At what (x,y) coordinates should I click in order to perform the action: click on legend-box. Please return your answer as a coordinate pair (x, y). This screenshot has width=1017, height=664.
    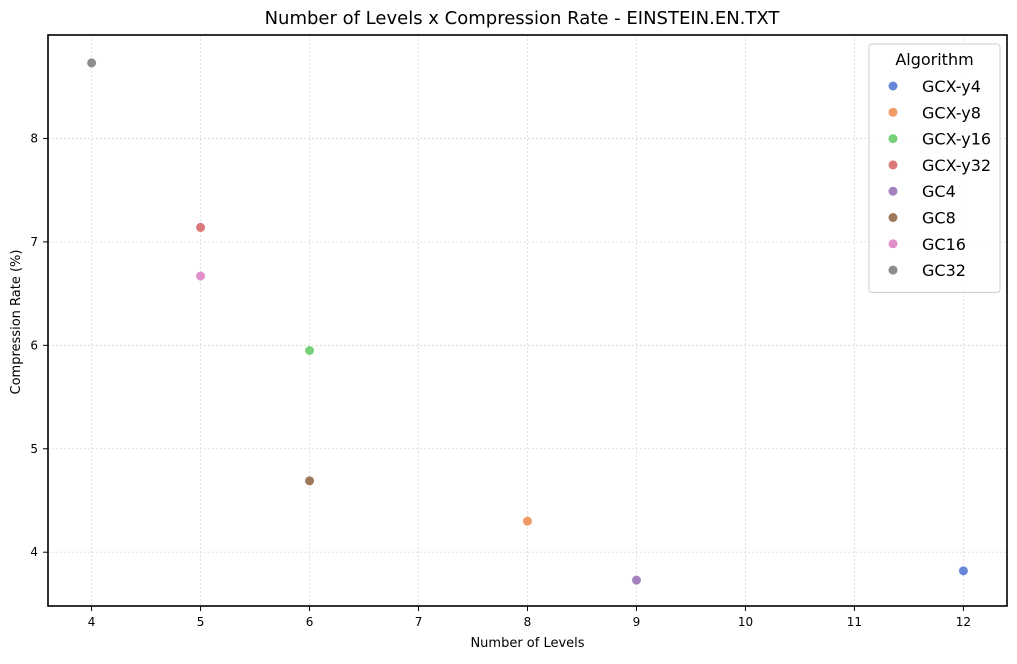
    Looking at the image, I should click on (934, 168).